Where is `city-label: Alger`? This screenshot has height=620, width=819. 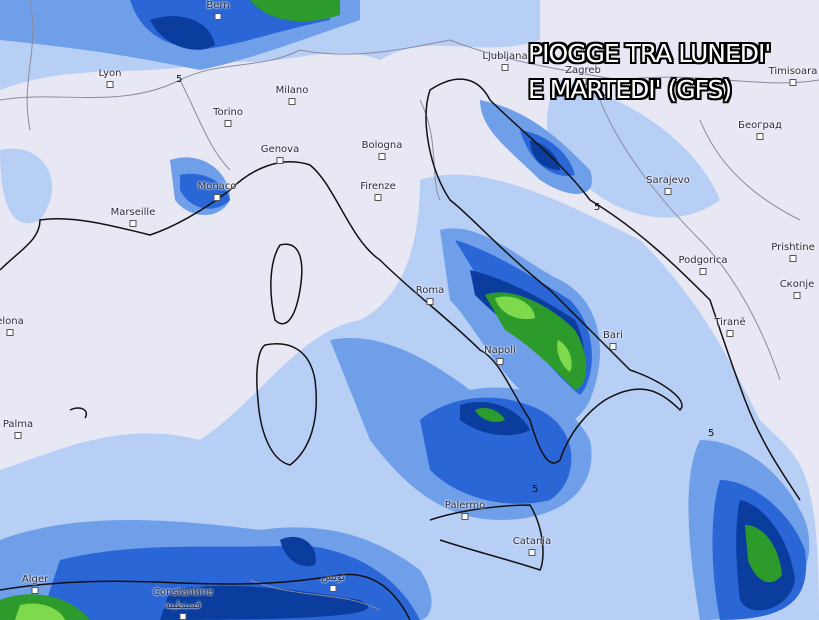 city-label: Alger is located at coordinates (35, 579).